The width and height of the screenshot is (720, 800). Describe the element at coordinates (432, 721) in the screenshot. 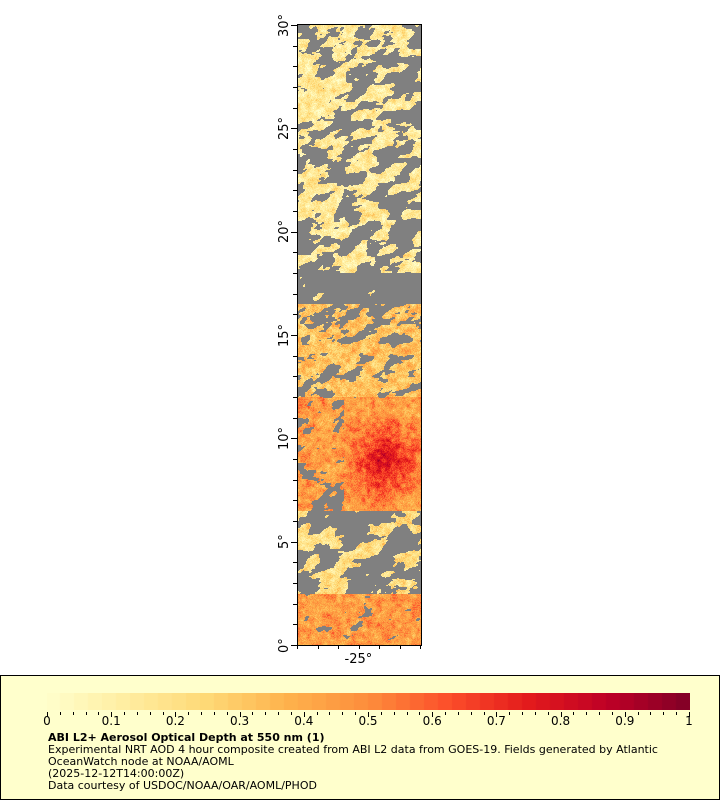

I see `colorbar-label: 0.6` at that location.